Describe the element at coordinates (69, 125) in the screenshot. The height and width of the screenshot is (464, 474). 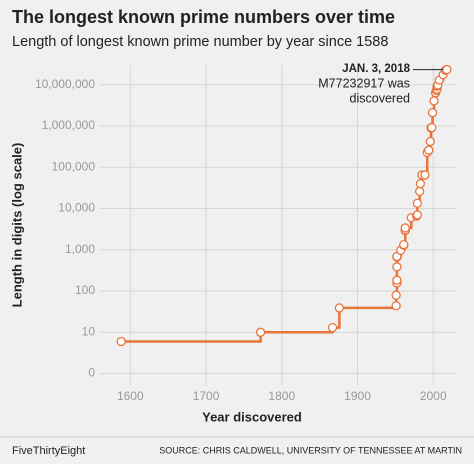
I see `y-tick-label: 1,000,000` at that location.